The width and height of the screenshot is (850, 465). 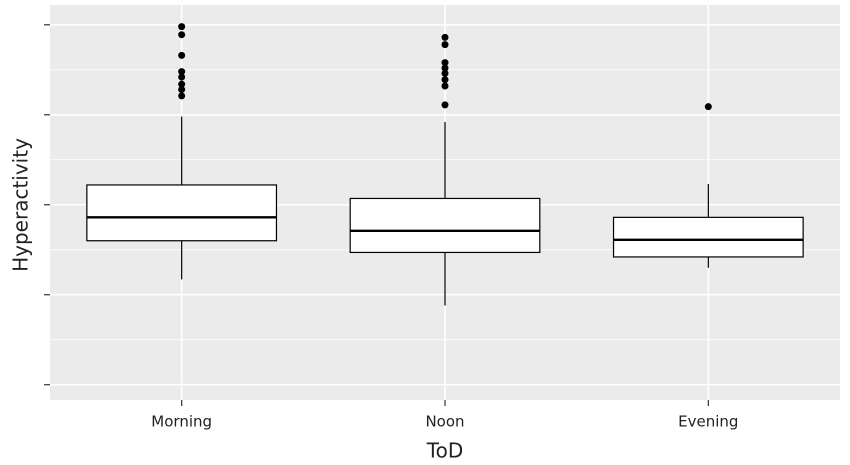 I want to click on x-tick-label: Evening, so click(x=708, y=422).